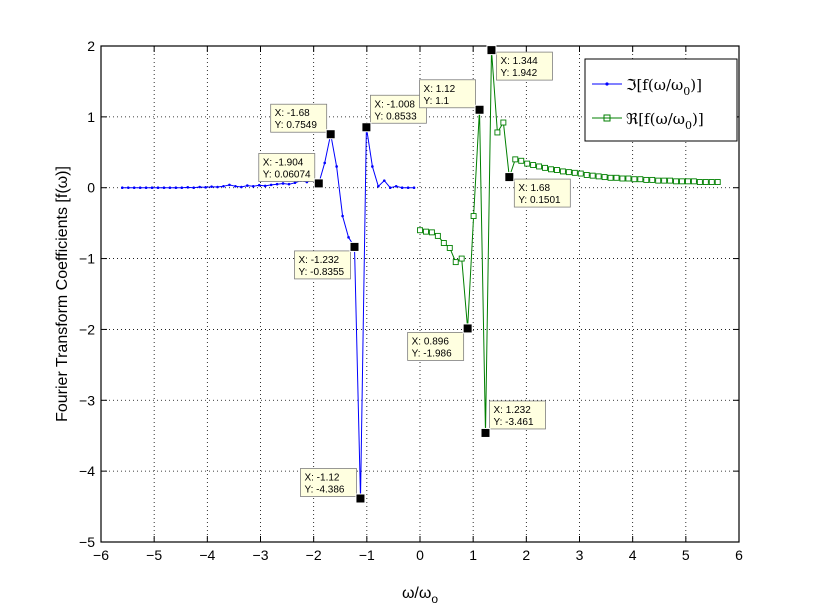  I want to click on data-tip-x: X: 1.344, so click(519, 61).